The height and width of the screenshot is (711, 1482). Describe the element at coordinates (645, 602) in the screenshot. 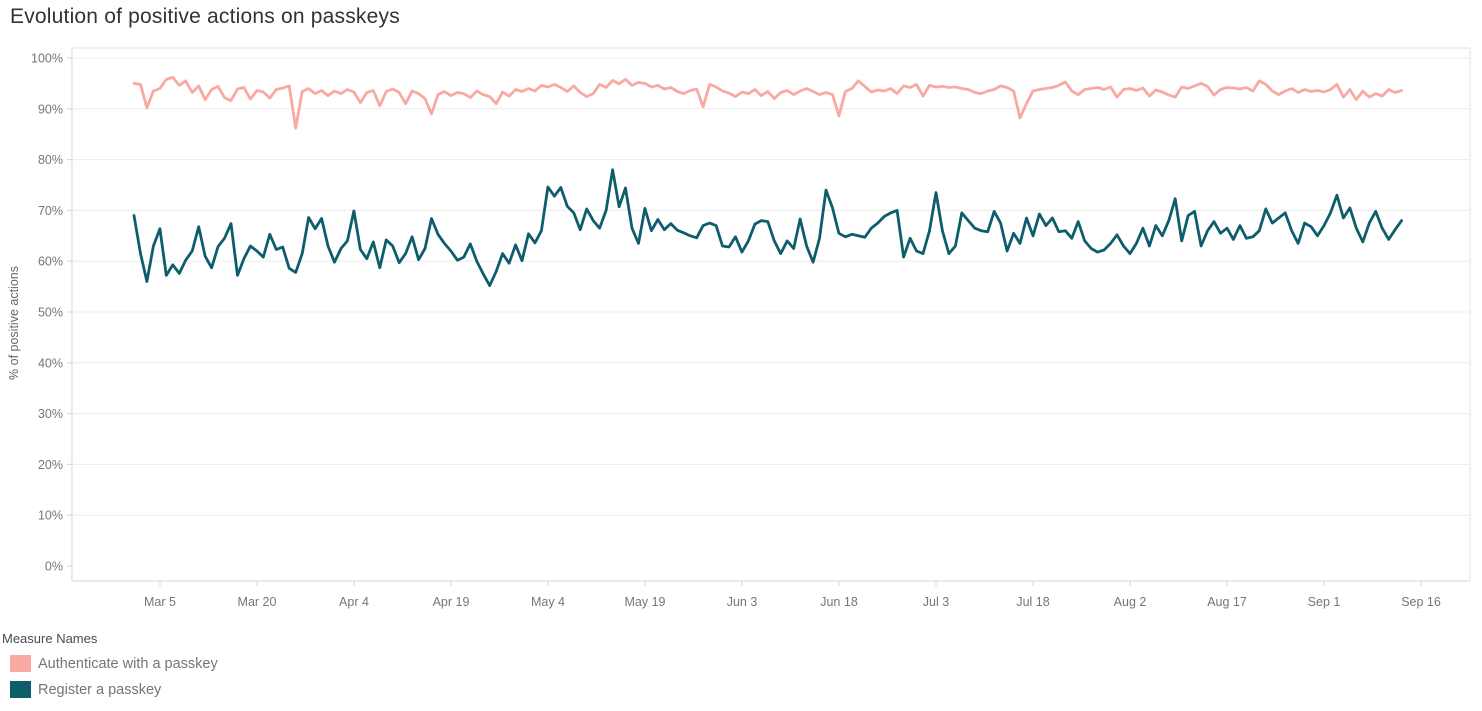

I see `x-tick-label: May 19` at that location.